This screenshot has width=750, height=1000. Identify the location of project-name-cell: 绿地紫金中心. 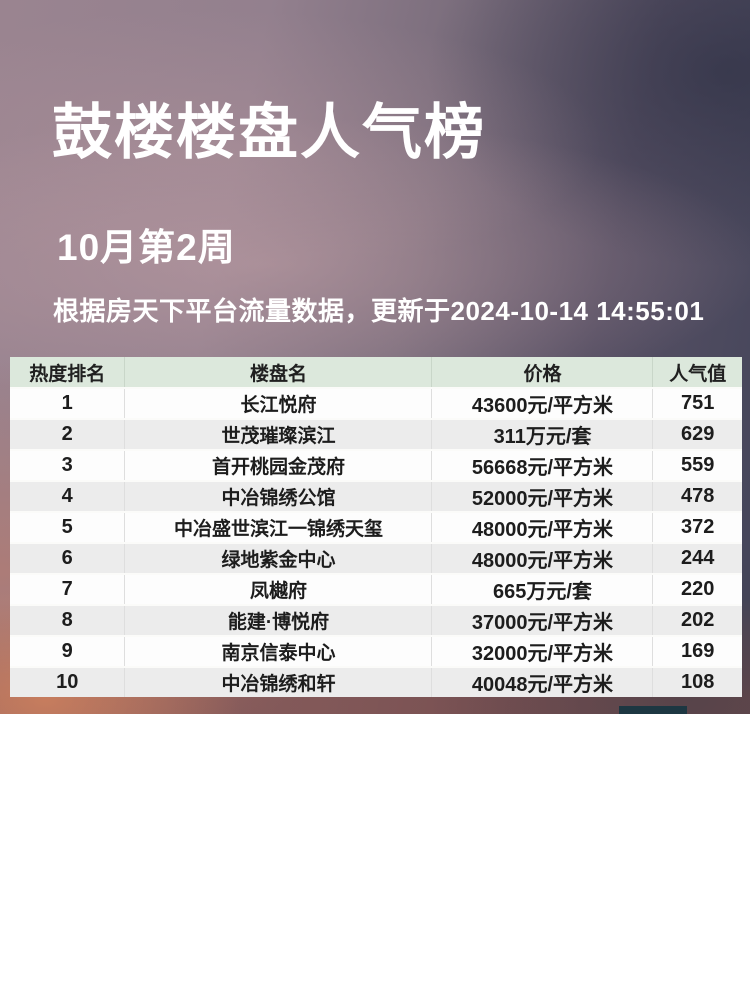
(278, 559).